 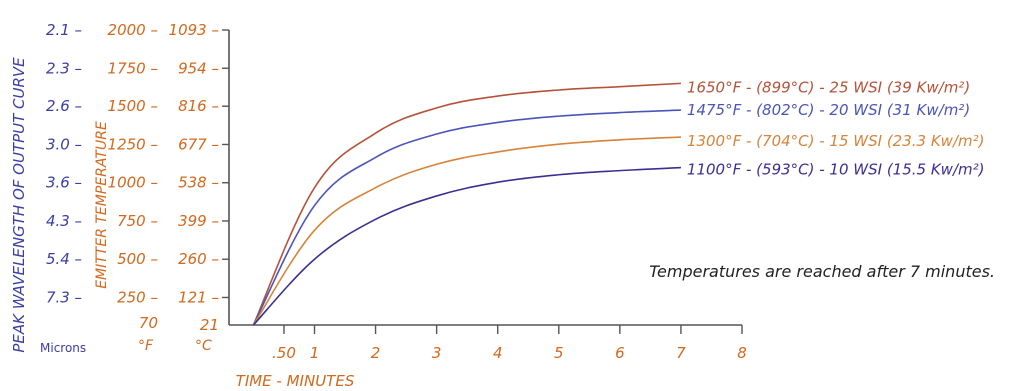 What do you see at coordinates (376, 353) in the screenshot?
I see `x-tick-label: 2` at bounding box center [376, 353].